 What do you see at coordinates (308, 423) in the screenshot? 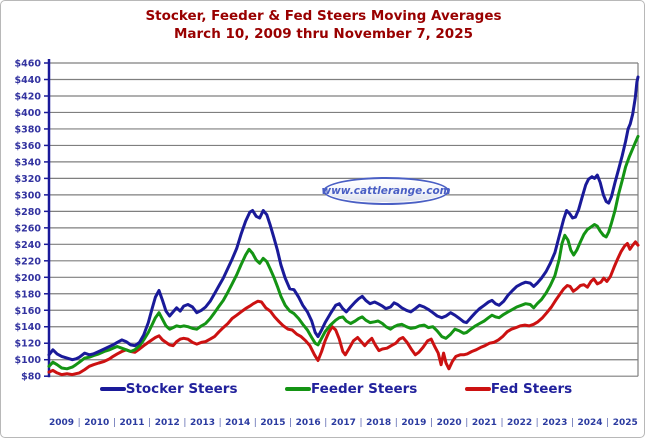
I see `x-year-label: 2016` at bounding box center [308, 423].